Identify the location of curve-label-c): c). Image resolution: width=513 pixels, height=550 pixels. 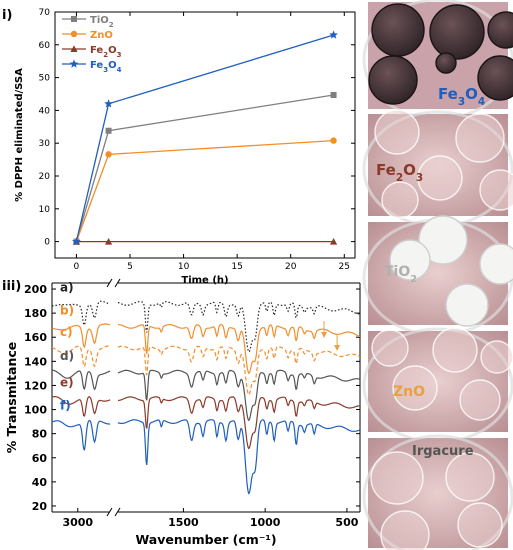
(66, 332).